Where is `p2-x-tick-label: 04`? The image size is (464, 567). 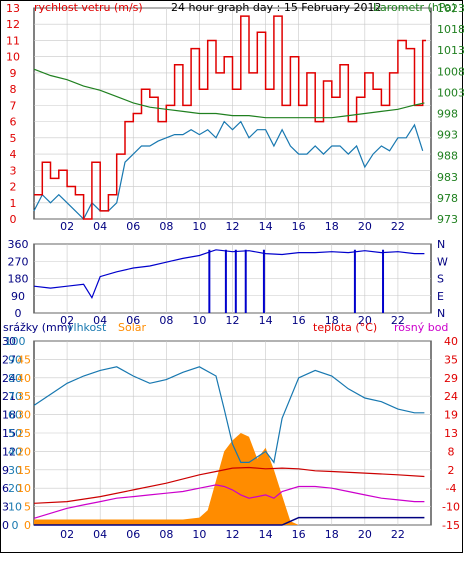
p2-x-tick-label: 04 is located at coordinates (100, 320).